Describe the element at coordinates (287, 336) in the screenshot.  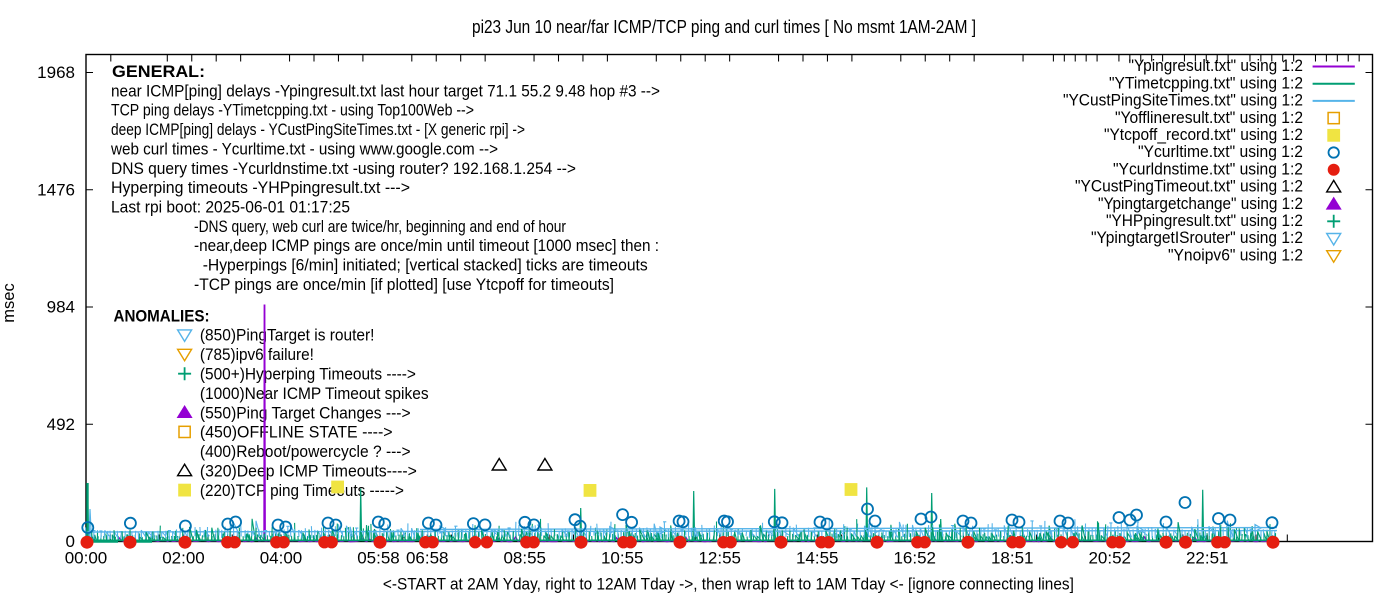
I see `svg-text: (850)PingTarget is router!` at that location.